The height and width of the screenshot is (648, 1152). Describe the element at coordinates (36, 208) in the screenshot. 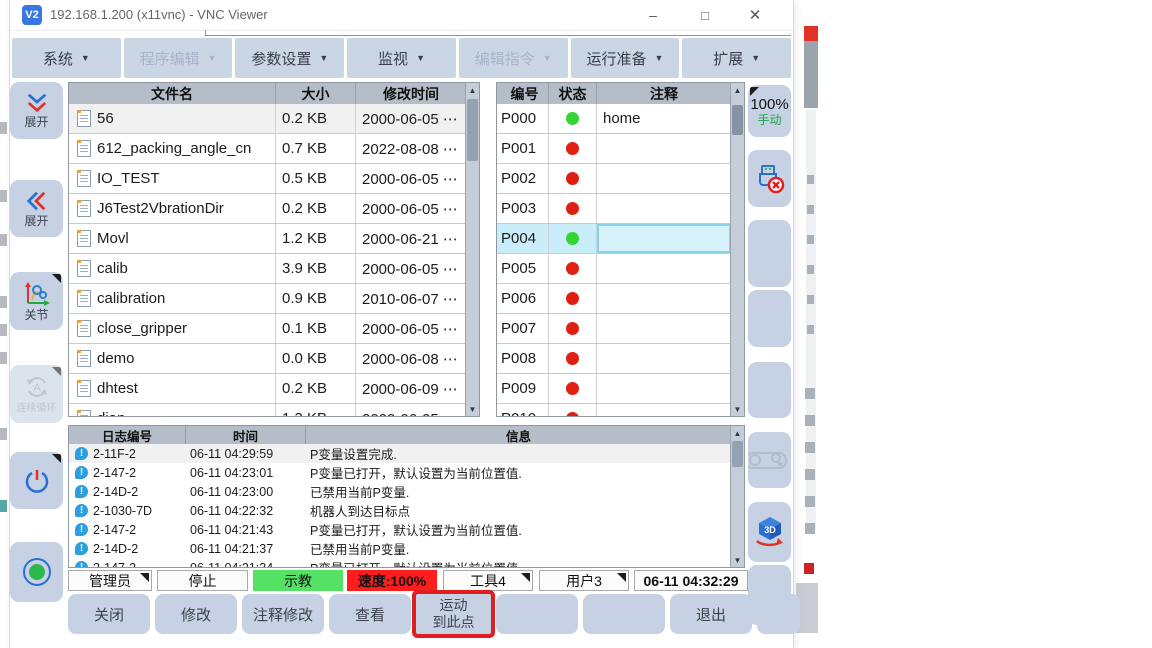

I see `expand-left-button: 展开` at that location.